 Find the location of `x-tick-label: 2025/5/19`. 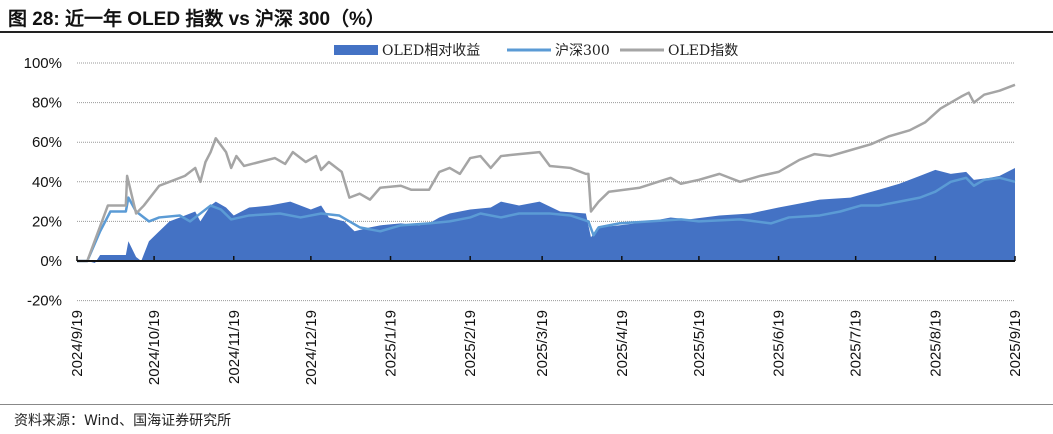

x-tick-label: 2025/5/19 is located at coordinates (699, 343).